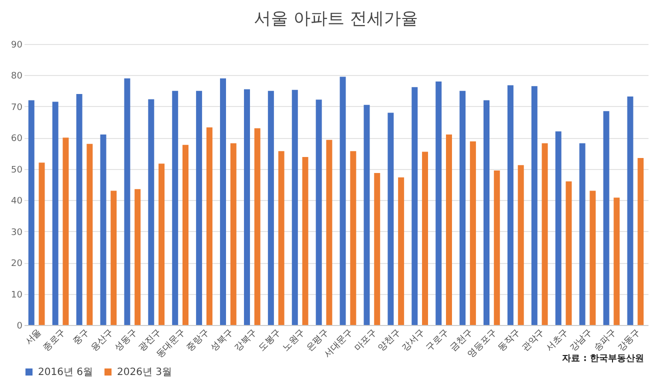 This screenshot has height=387, width=658. What do you see at coordinates (17, 77) in the screenshot?
I see `y-tick-label: 80` at bounding box center [17, 77].